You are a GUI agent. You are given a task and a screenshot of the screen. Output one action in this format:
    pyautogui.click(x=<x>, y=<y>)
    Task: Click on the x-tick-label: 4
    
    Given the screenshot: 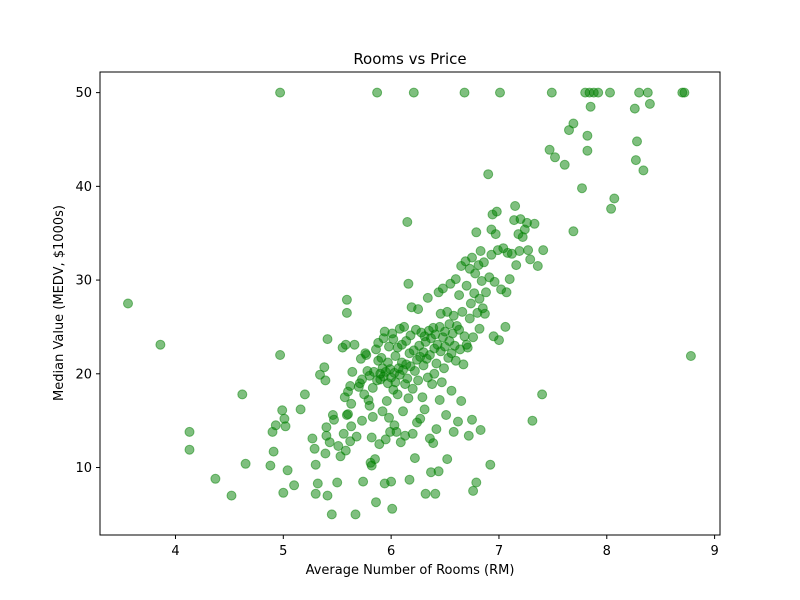 What is the action you would take?
    pyautogui.click(x=175, y=551)
    